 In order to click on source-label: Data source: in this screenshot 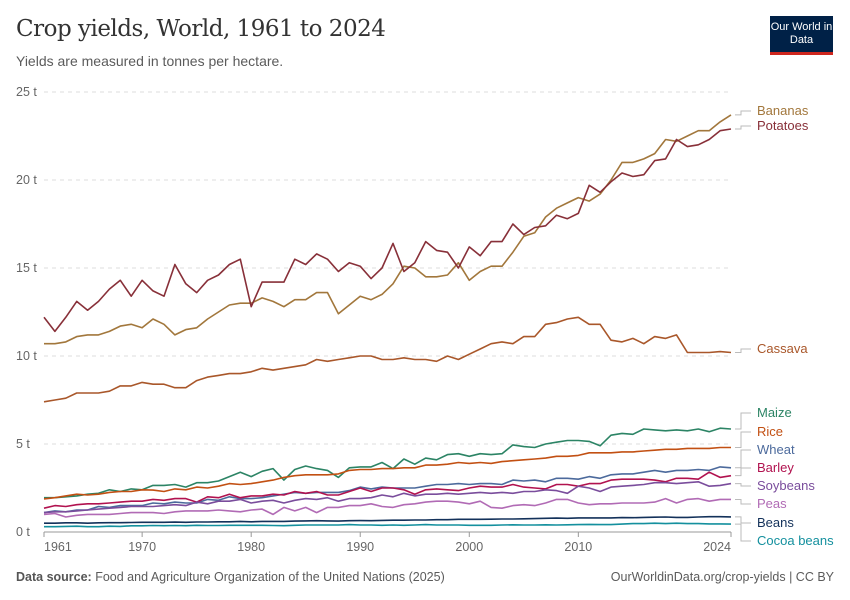, I will do `click(54, 577)`.